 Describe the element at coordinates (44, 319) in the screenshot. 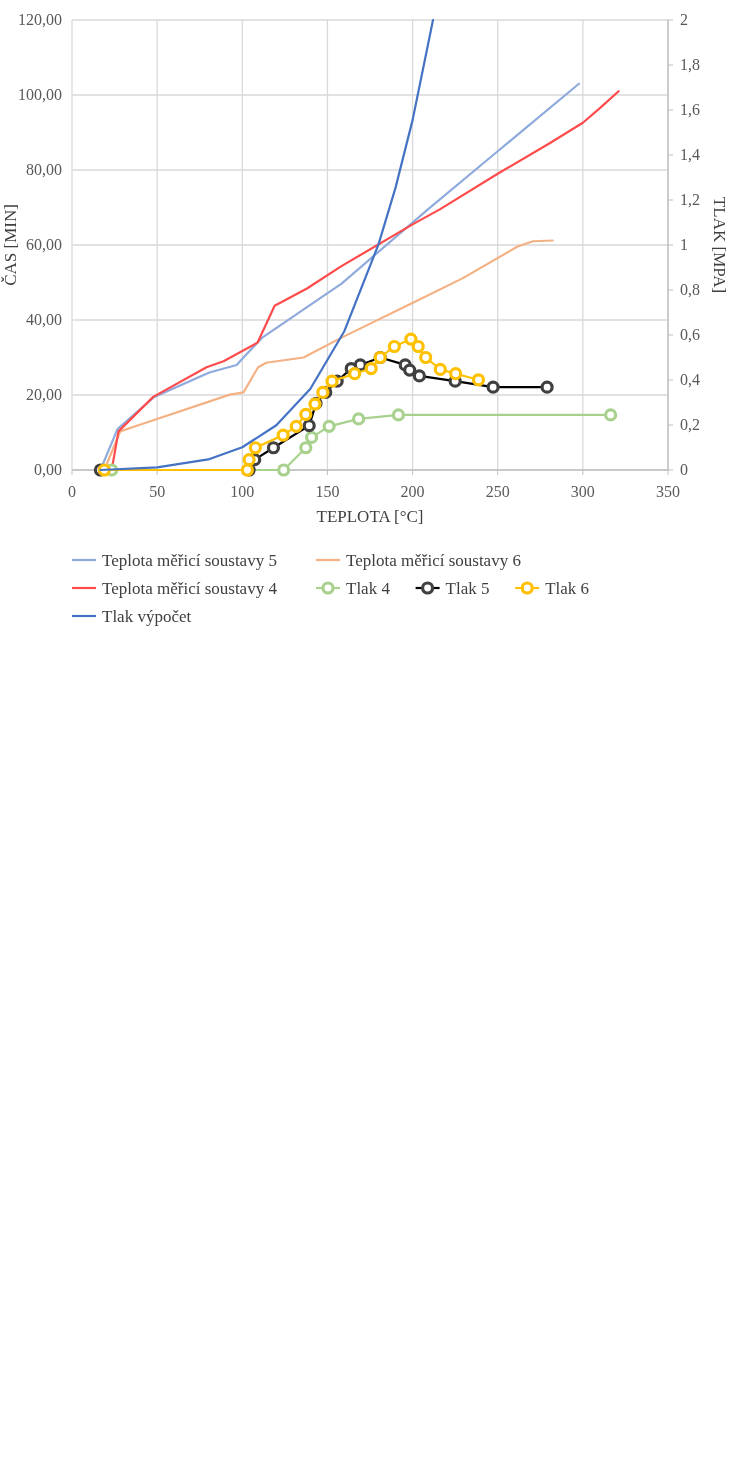

I see `y-tick-label: 40,00` at that location.